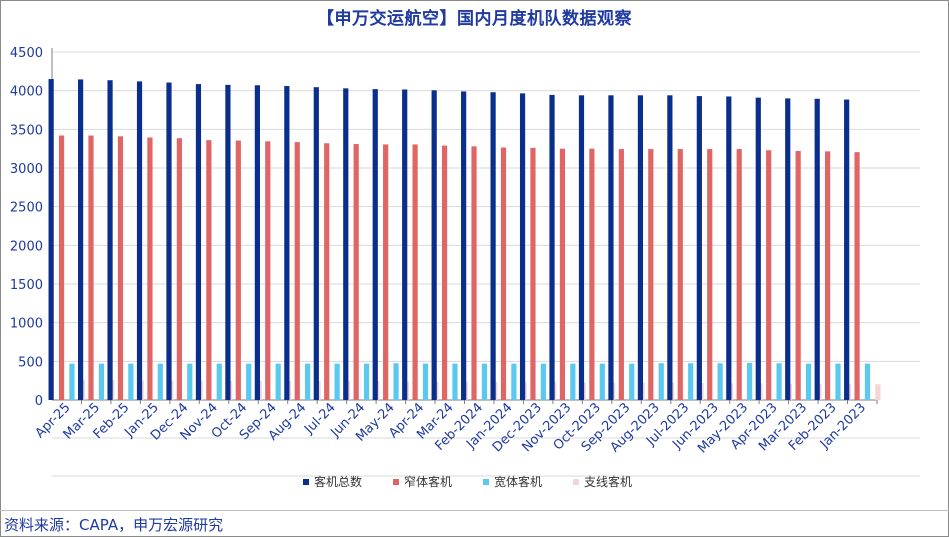 The height and width of the screenshot is (537, 949). What do you see at coordinates (474, 19) in the screenshot?
I see `chart-title: 【申万交运航空】国内月度机队数据观察` at bounding box center [474, 19].